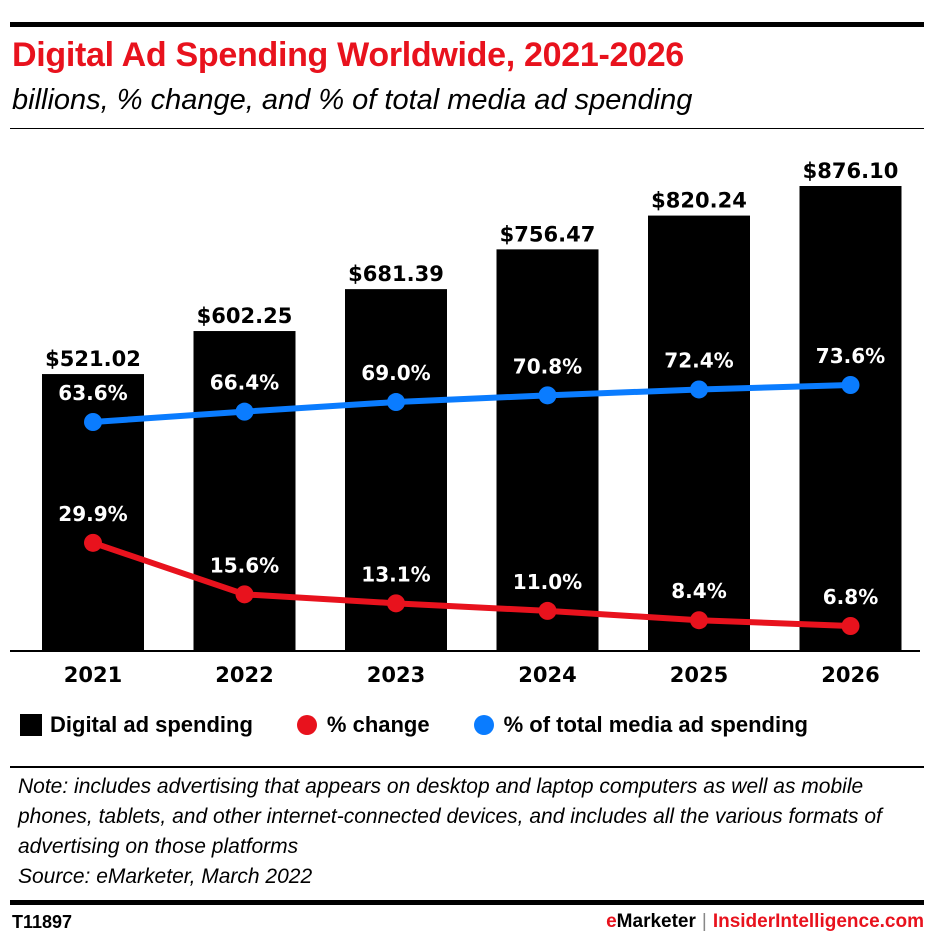 Image resolution: width=946 pixels, height=949 pixels. What do you see at coordinates (699, 675) in the screenshot?
I see `x-tick-label: 2025` at bounding box center [699, 675].